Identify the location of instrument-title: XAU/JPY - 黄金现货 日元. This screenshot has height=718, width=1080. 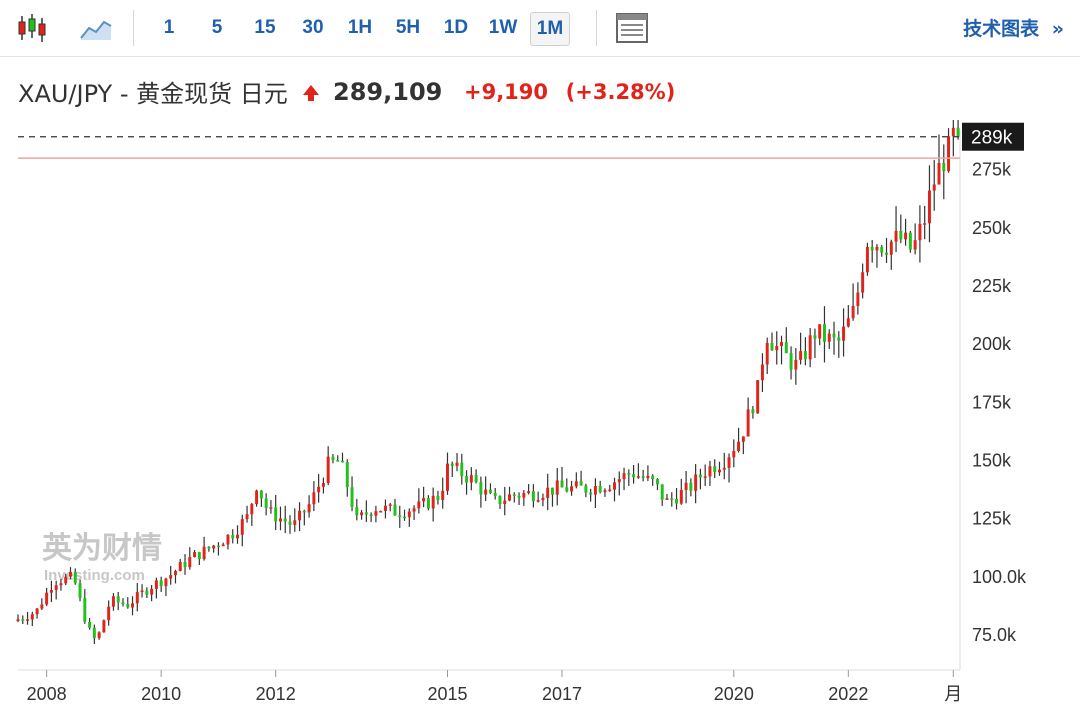
(153, 94).